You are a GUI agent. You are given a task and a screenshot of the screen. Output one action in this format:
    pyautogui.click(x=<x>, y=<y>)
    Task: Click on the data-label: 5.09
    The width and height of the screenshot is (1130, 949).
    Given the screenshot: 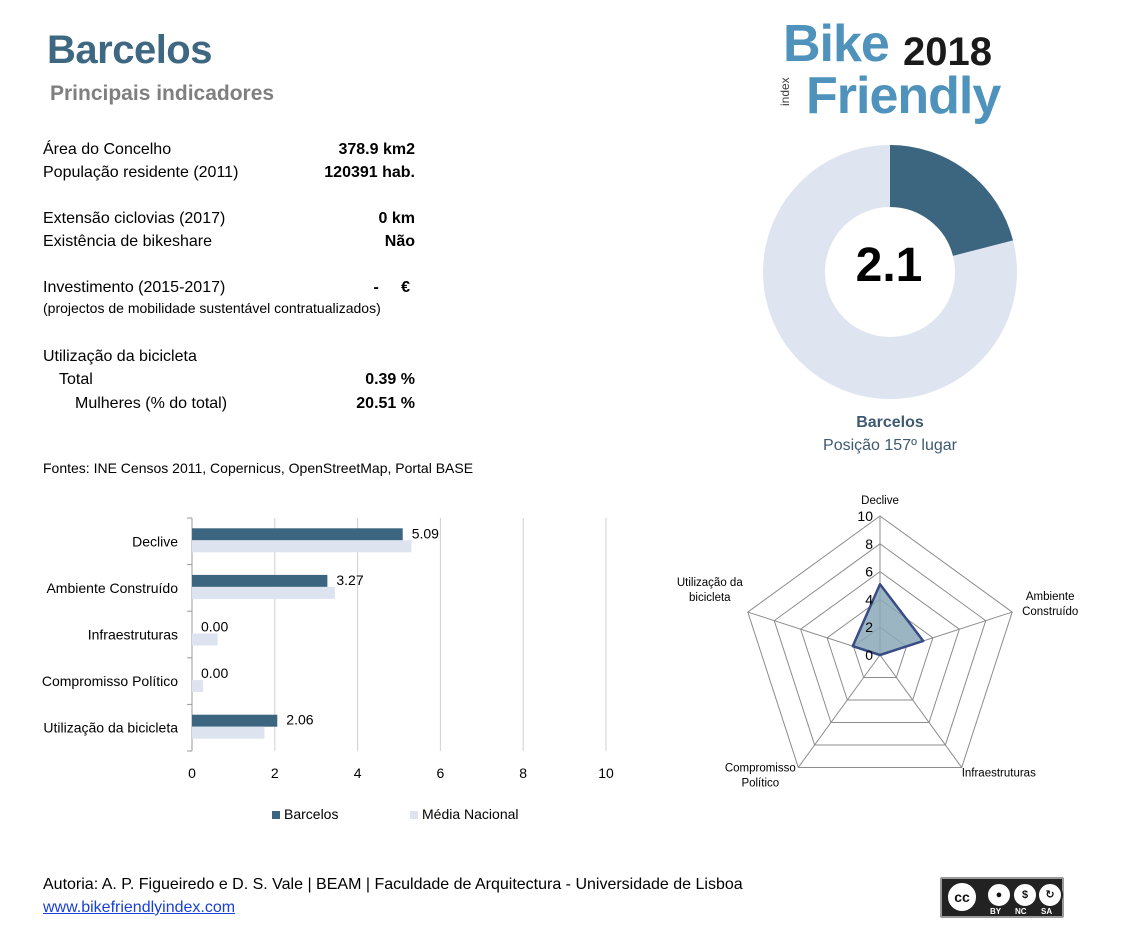 What is the action you would take?
    pyautogui.click(x=425, y=533)
    